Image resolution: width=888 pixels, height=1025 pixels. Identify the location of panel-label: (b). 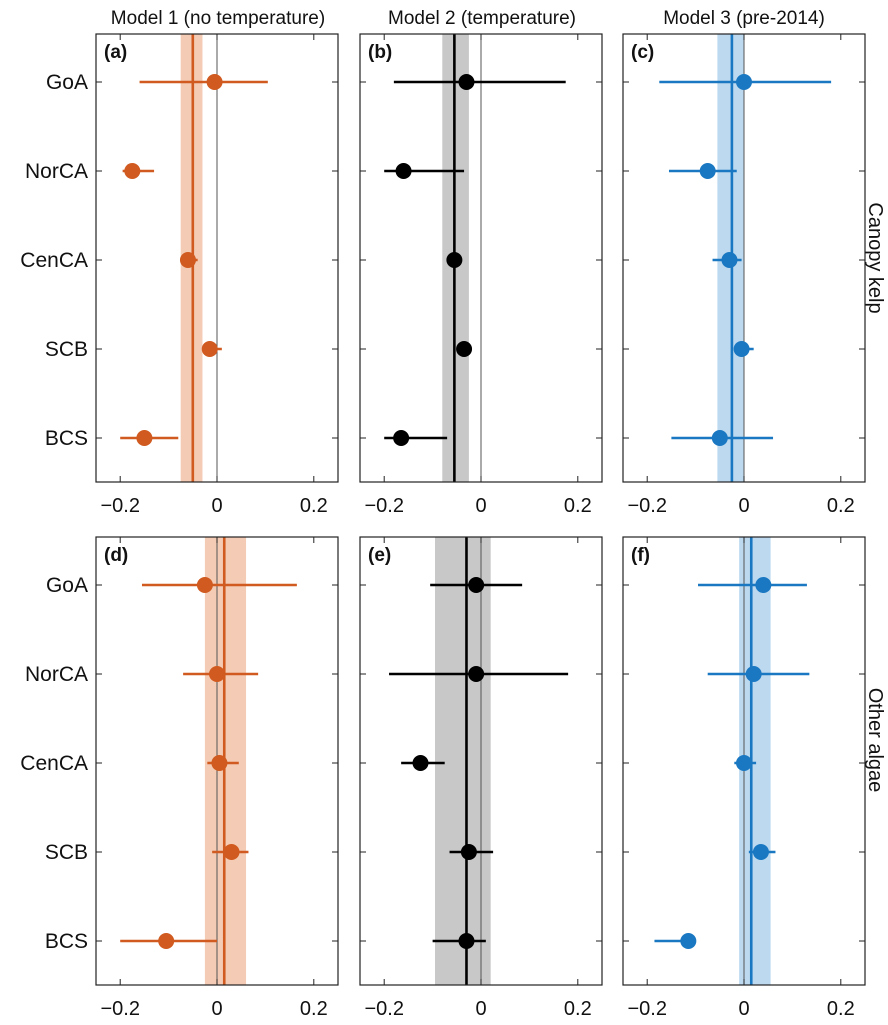
(380, 52).